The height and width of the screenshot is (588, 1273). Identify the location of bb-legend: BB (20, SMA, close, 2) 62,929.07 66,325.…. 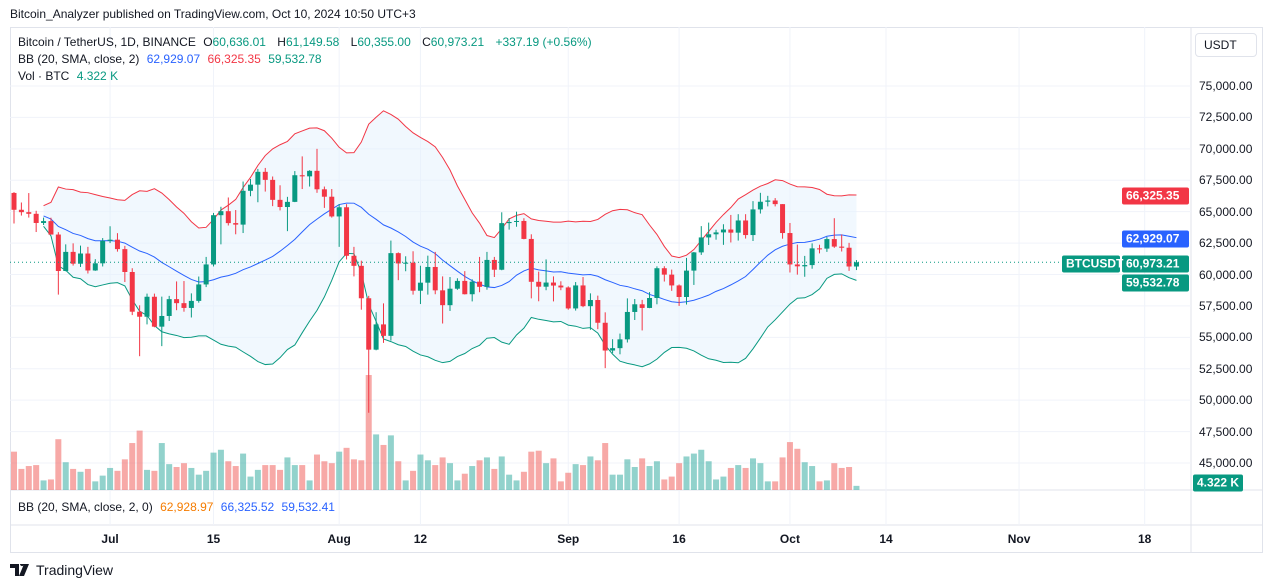
(172, 59).